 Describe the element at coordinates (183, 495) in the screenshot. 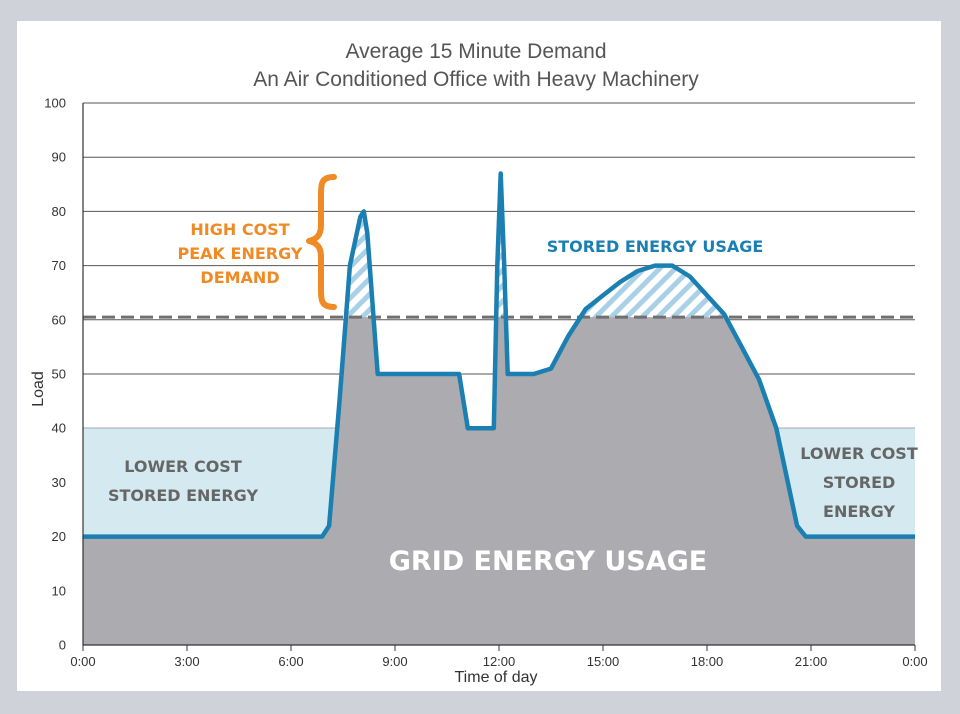

I see `lower-cost-left-label: STORED ENERGY` at that location.